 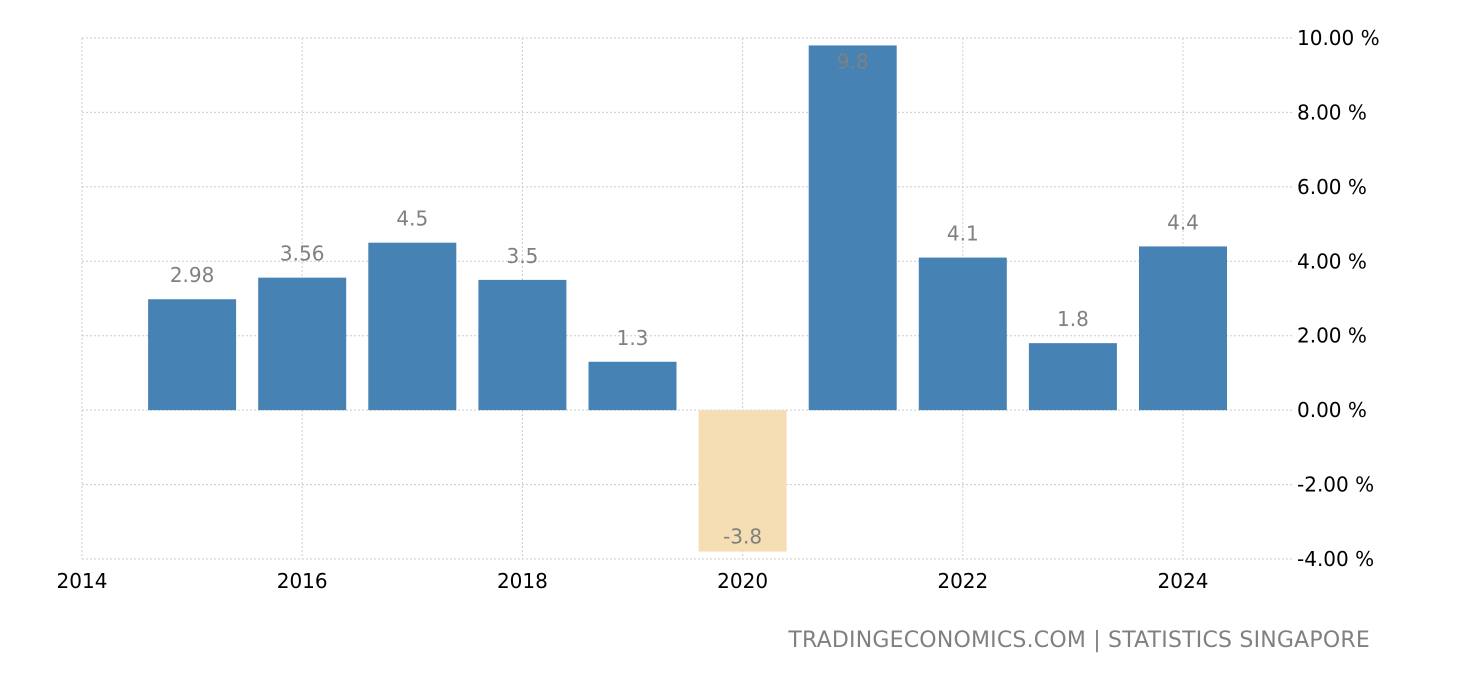 I want to click on data-label-2022: 4.1, so click(x=963, y=234).